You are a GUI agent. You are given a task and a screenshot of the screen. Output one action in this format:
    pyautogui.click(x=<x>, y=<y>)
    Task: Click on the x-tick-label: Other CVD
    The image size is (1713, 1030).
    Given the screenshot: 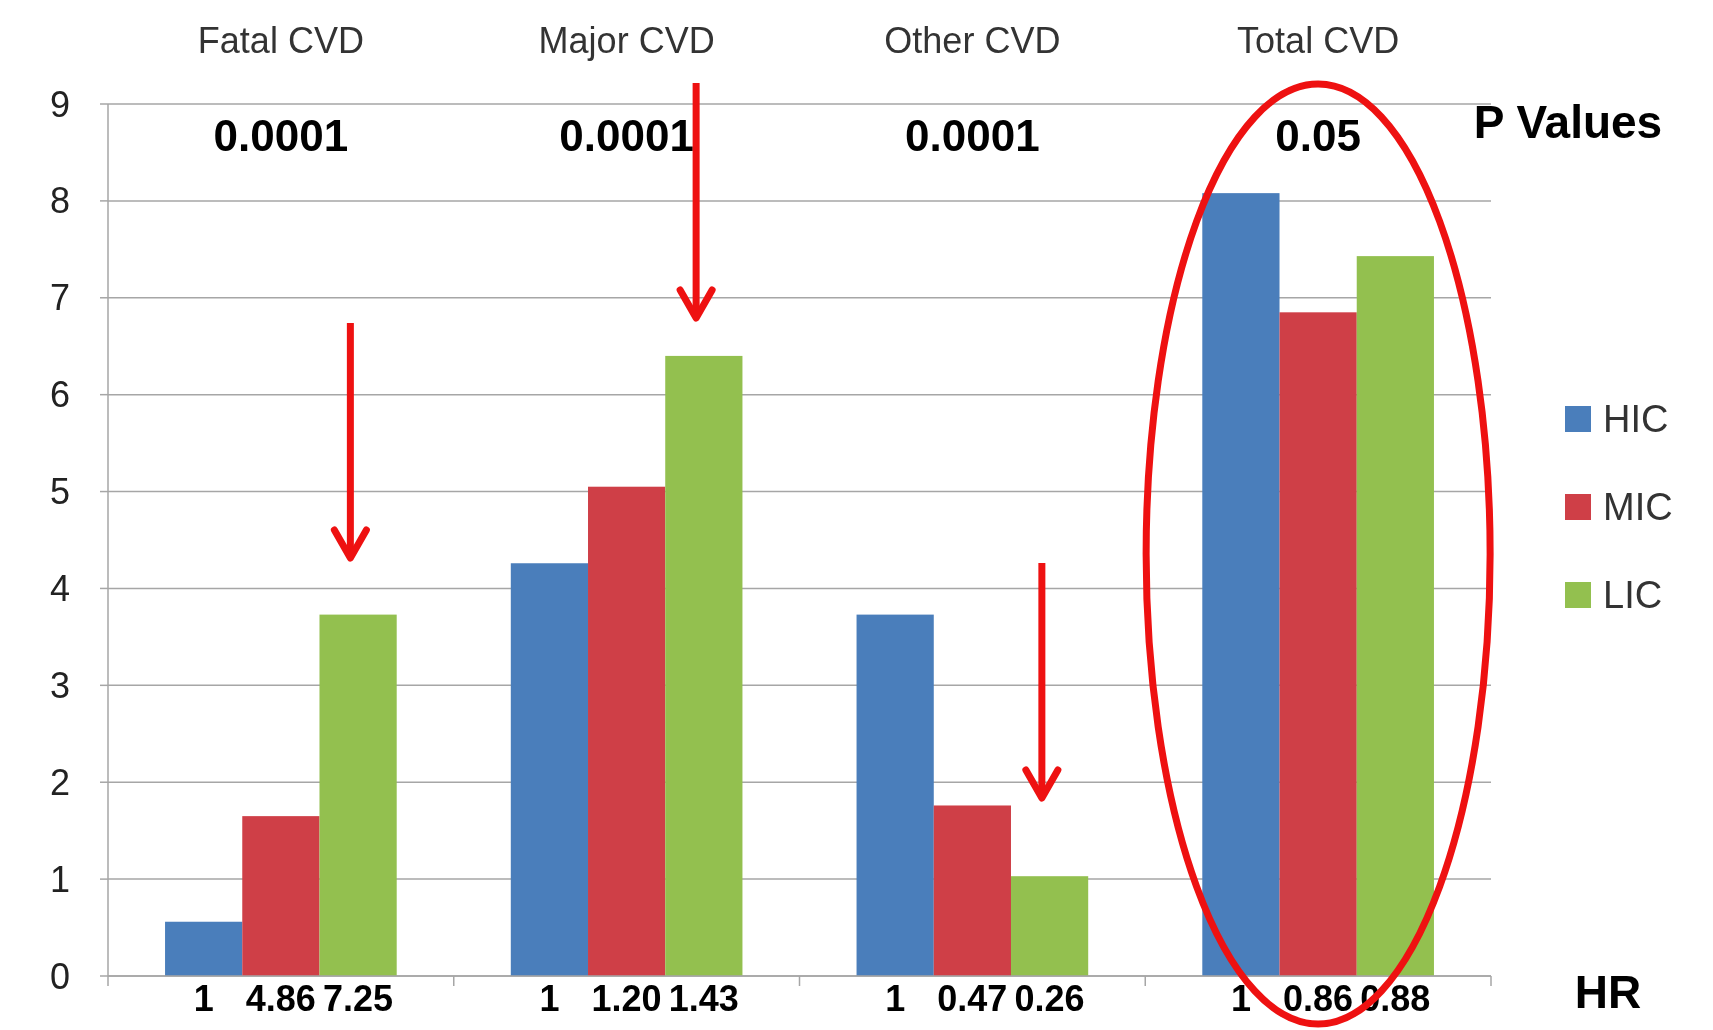 What is the action you would take?
    pyautogui.click(x=972, y=40)
    